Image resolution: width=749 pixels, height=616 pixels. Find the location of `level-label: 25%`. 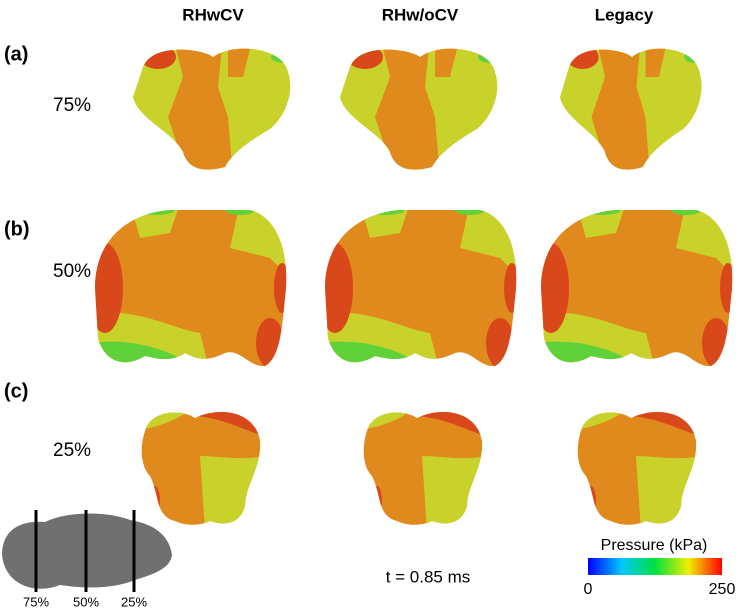

level-label: 25% is located at coordinates (72, 450).